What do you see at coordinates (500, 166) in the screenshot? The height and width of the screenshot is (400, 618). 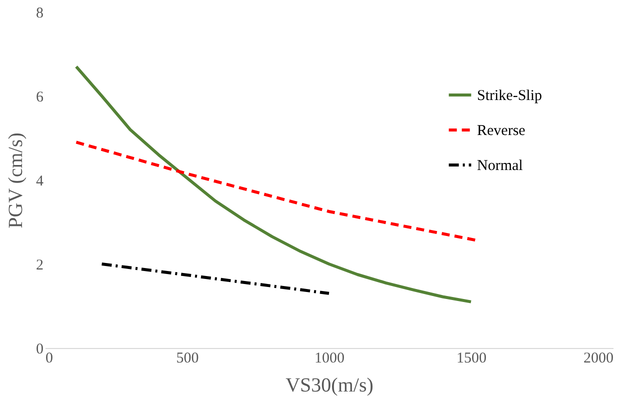 I see `legend-label: Normal` at bounding box center [500, 166].